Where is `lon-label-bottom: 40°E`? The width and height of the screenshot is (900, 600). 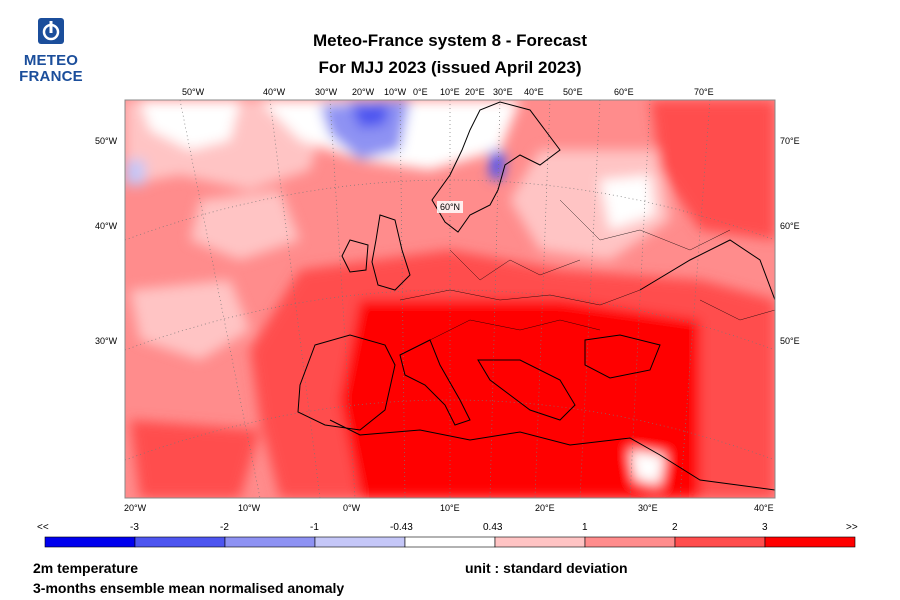
lon-label-bottom: 40°E is located at coordinates (764, 508).